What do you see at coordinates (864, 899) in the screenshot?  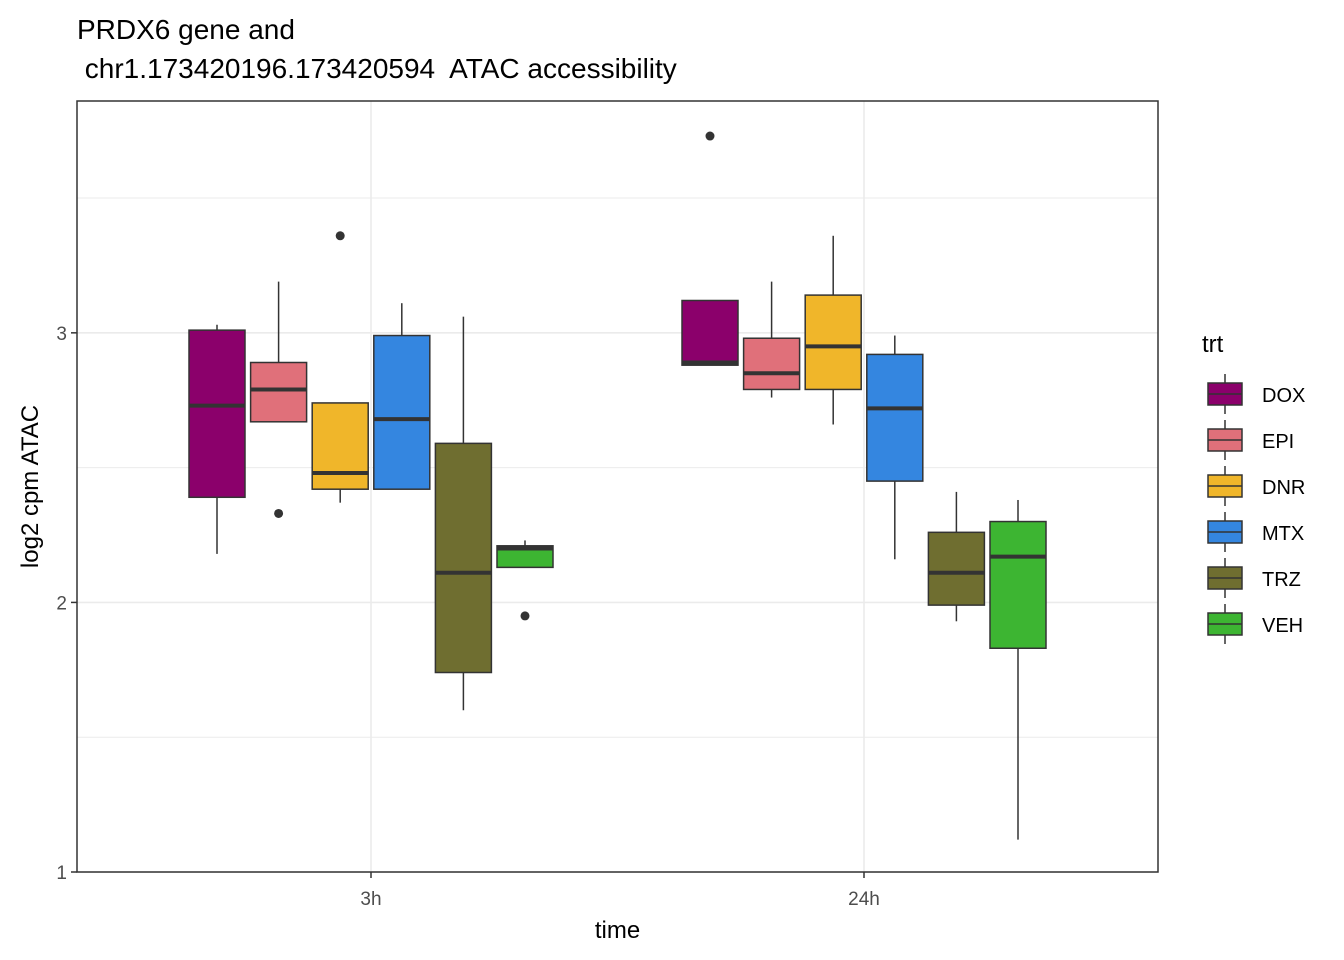 I see `x-tick-label: 24h` at bounding box center [864, 899].